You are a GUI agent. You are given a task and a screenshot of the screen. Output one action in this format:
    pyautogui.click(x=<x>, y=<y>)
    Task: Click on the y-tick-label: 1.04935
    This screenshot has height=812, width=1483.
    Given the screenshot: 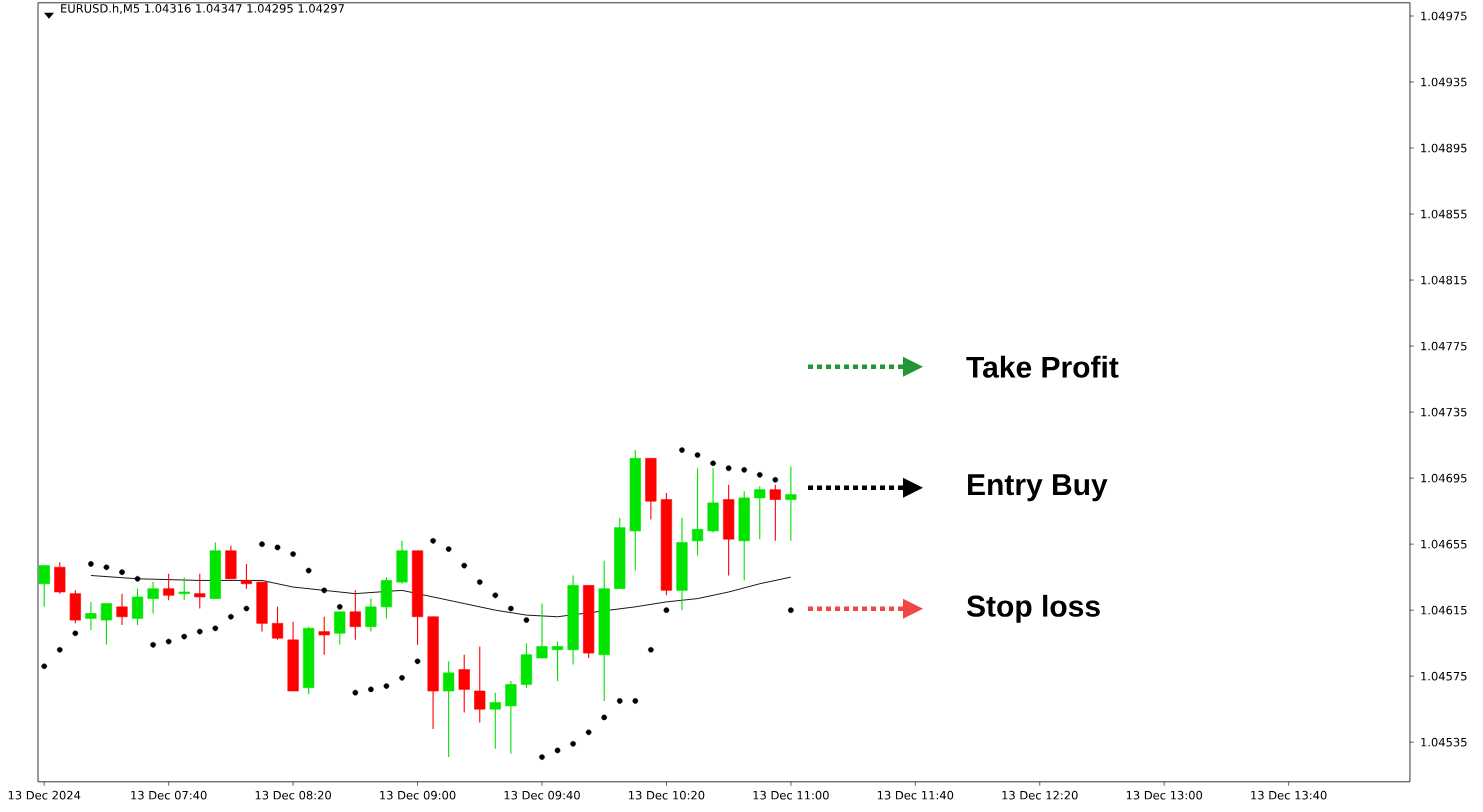 What is the action you would take?
    pyautogui.click(x=1444, y=82)
    